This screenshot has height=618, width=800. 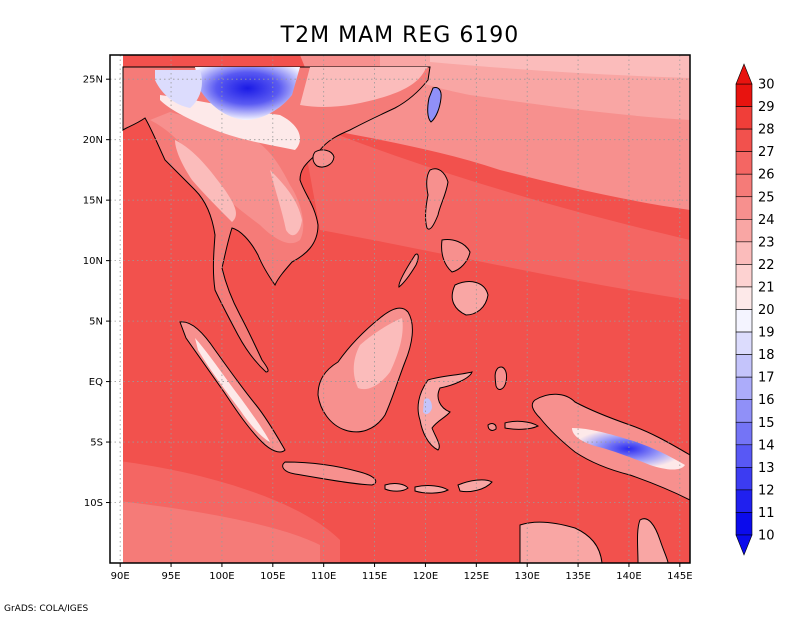 What do you see at coordinates (171, 576) in the screenshot?
I see `lon-tick-label: 95E` at bounding box center [171, 576].